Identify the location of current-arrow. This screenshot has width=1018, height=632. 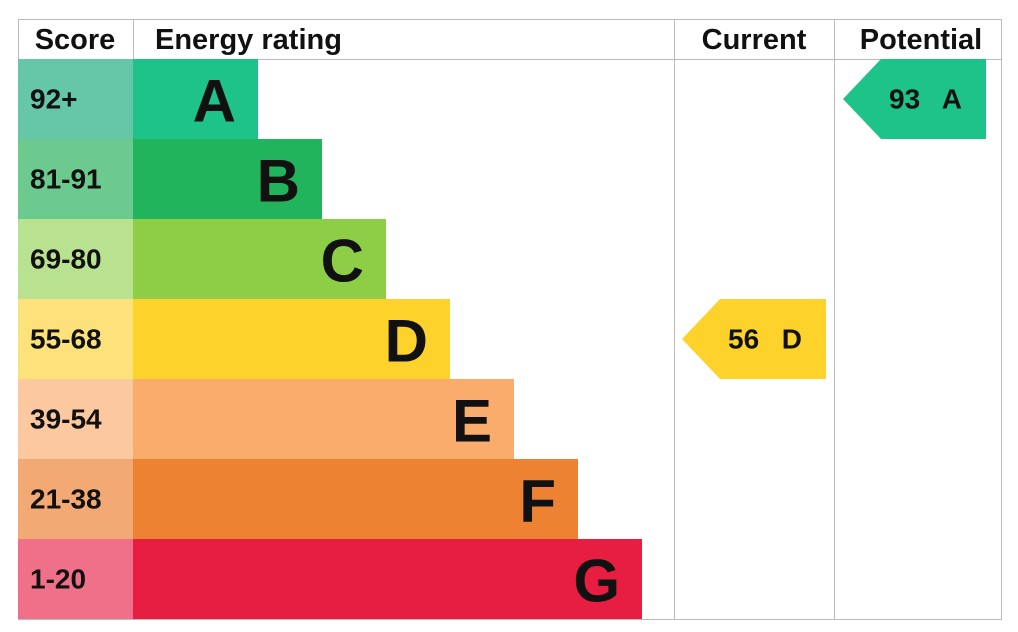
(754, 339).